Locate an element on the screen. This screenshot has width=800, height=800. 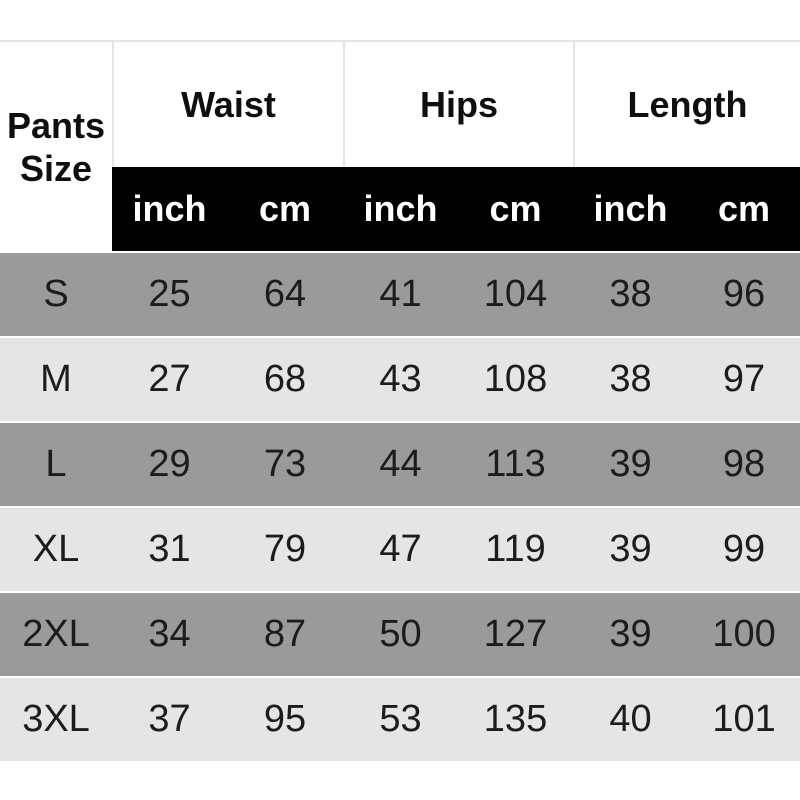
unit-header-waist-inch: inch is located at coordinates (169, 209).